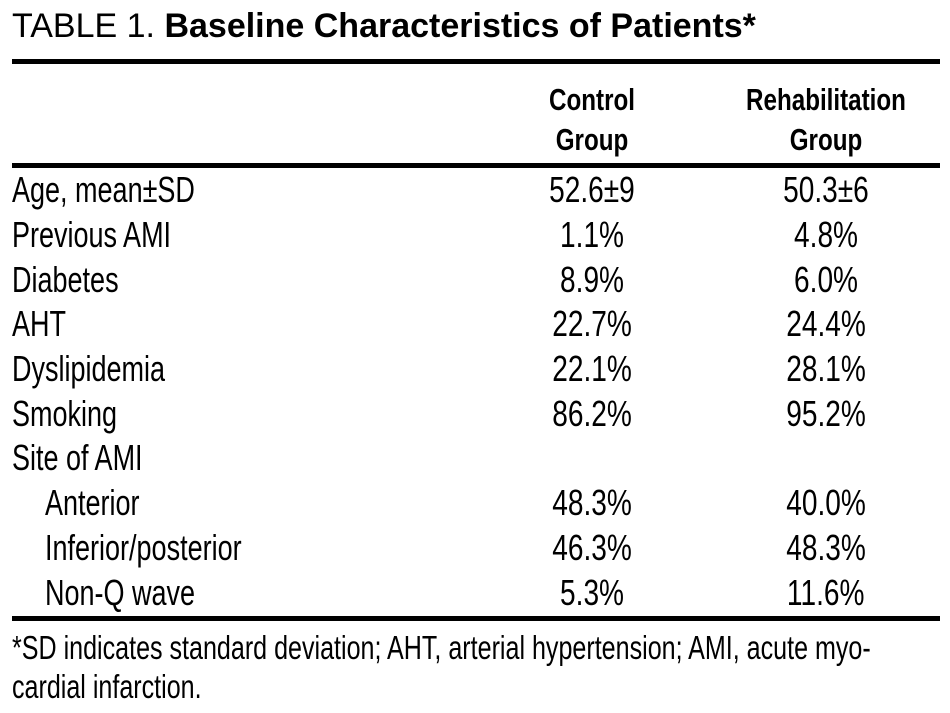 Image resolution: width=950 pixels, height=713 pixels. I want to click on row-label-inferior-posterior: Inferior/posterior, so click(143, 547).